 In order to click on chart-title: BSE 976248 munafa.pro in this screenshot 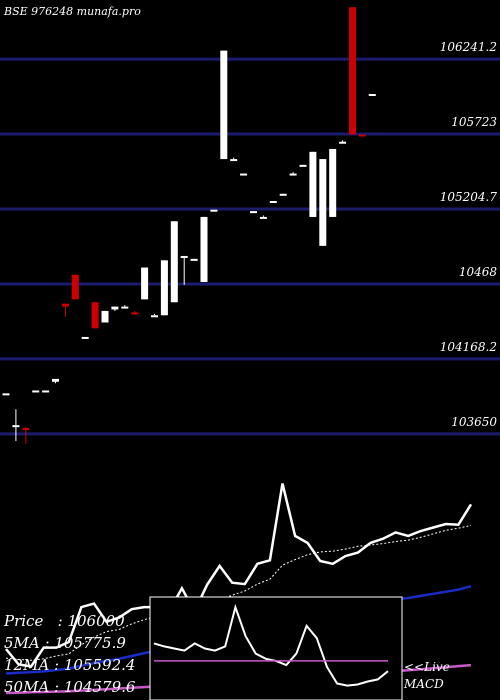, I will do `click(72, 11)`.